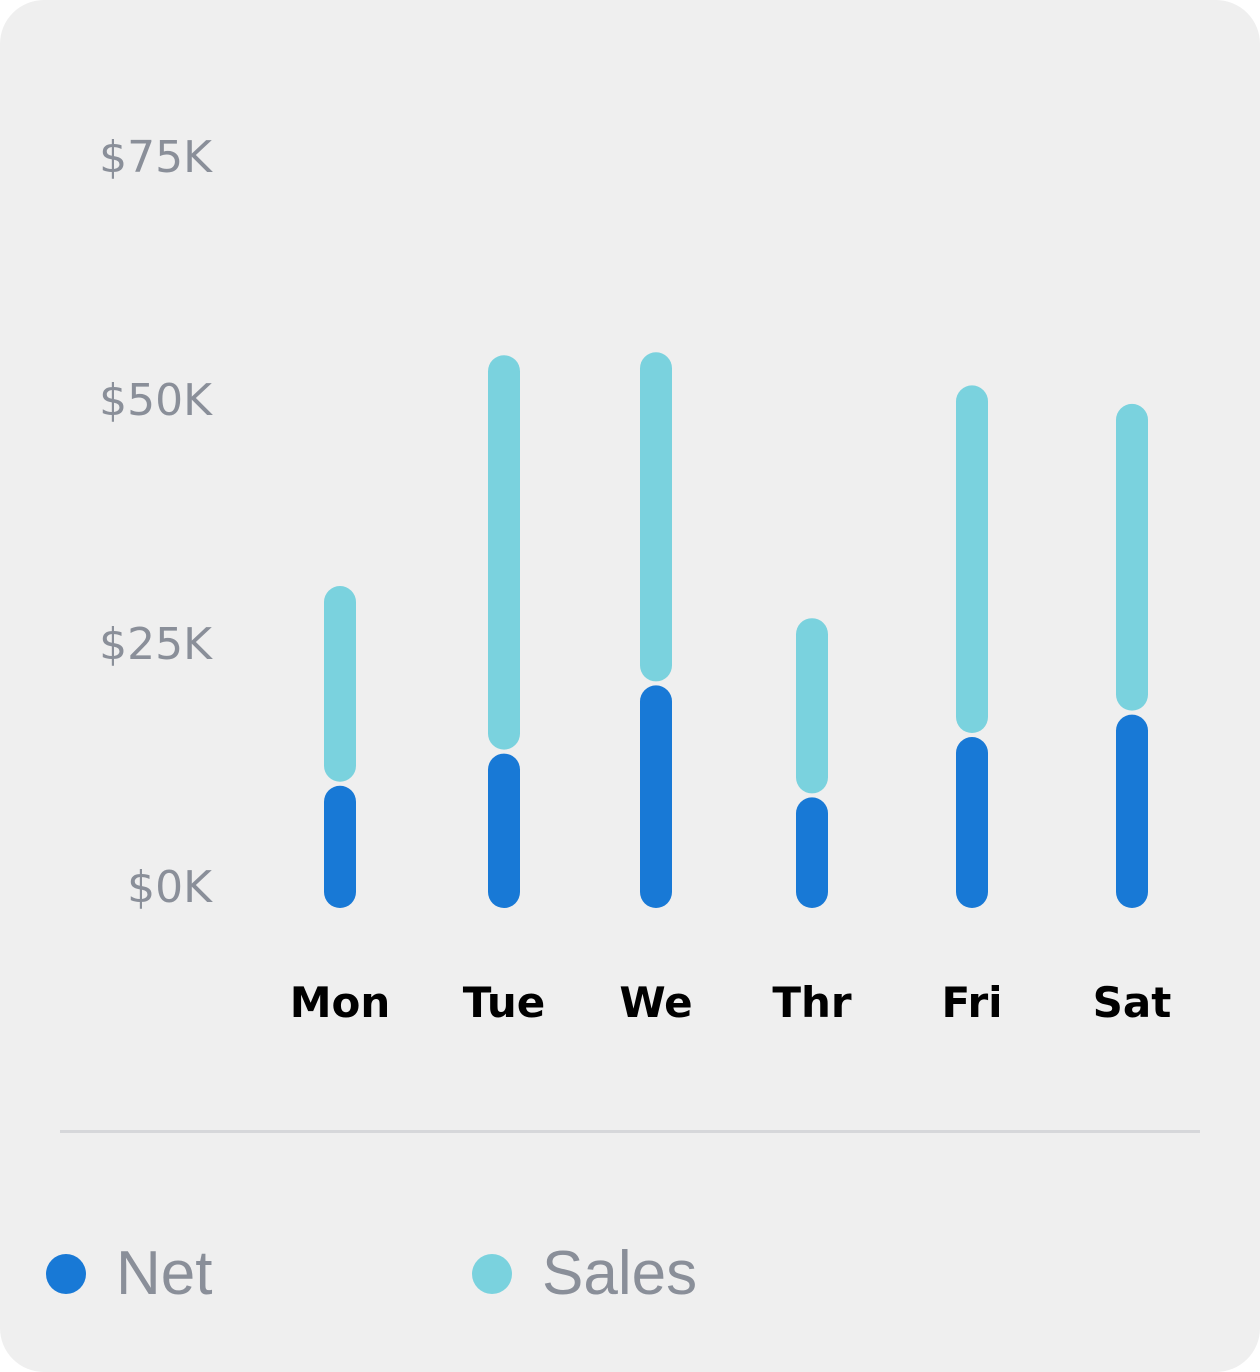  Describe the element at coordinates (656, 517) in the screenshot. I see `bar-sales-we` at that location.